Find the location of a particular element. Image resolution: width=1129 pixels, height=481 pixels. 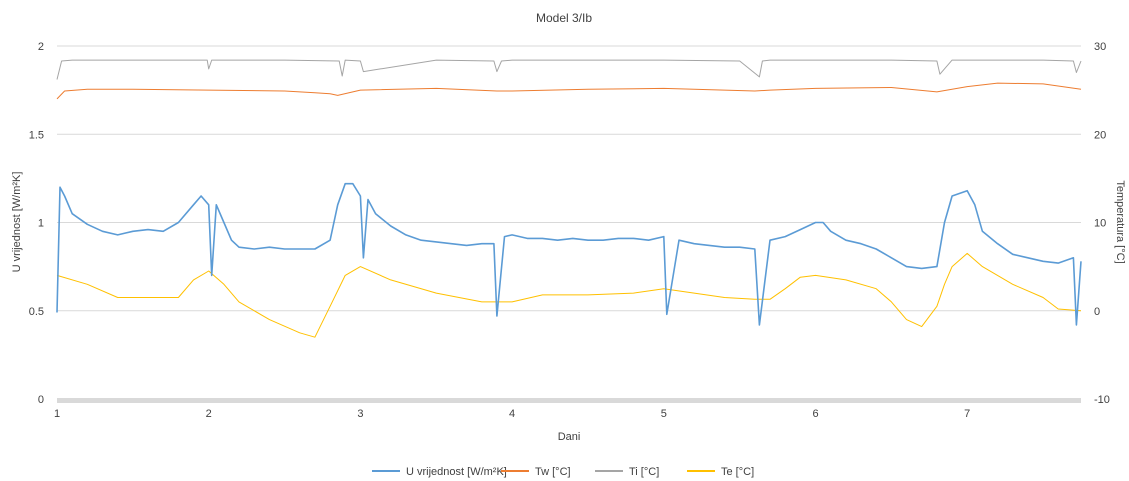

y-tick-label: 2 is located at coordinates (41, 47).